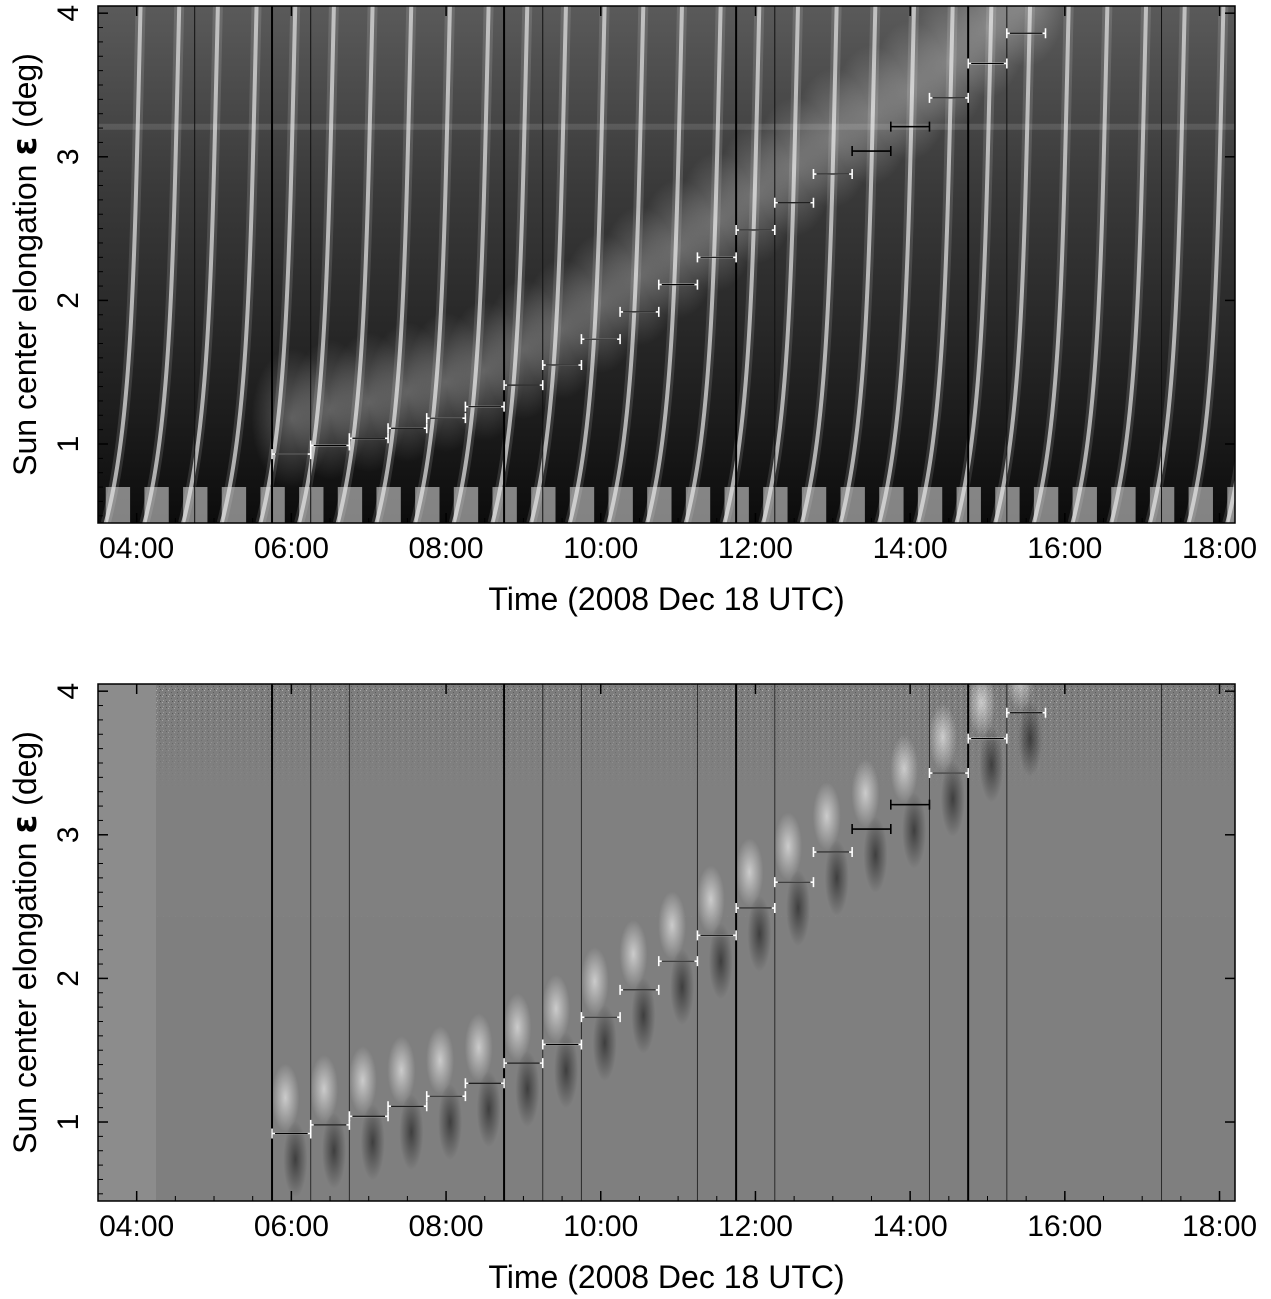 The width and height of the screenshot is (1271, 1299). Describe the element at coordinates (1064, 1226) in the screenshot. I see `x-tick-label: 16:00` at that location.